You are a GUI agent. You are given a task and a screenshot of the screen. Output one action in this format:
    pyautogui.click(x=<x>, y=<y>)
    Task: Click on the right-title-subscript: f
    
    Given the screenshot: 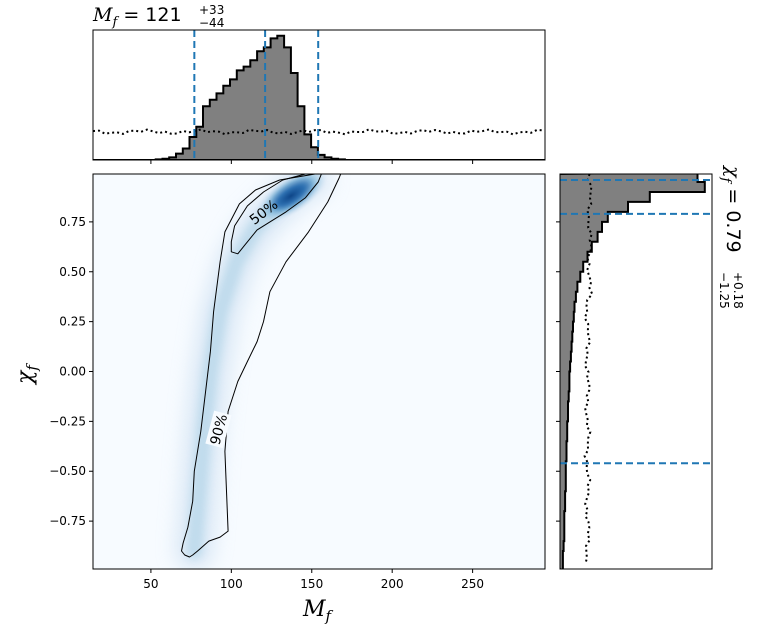 What is the action you would take?
    pyautogui.click(x=725, y=181)
    